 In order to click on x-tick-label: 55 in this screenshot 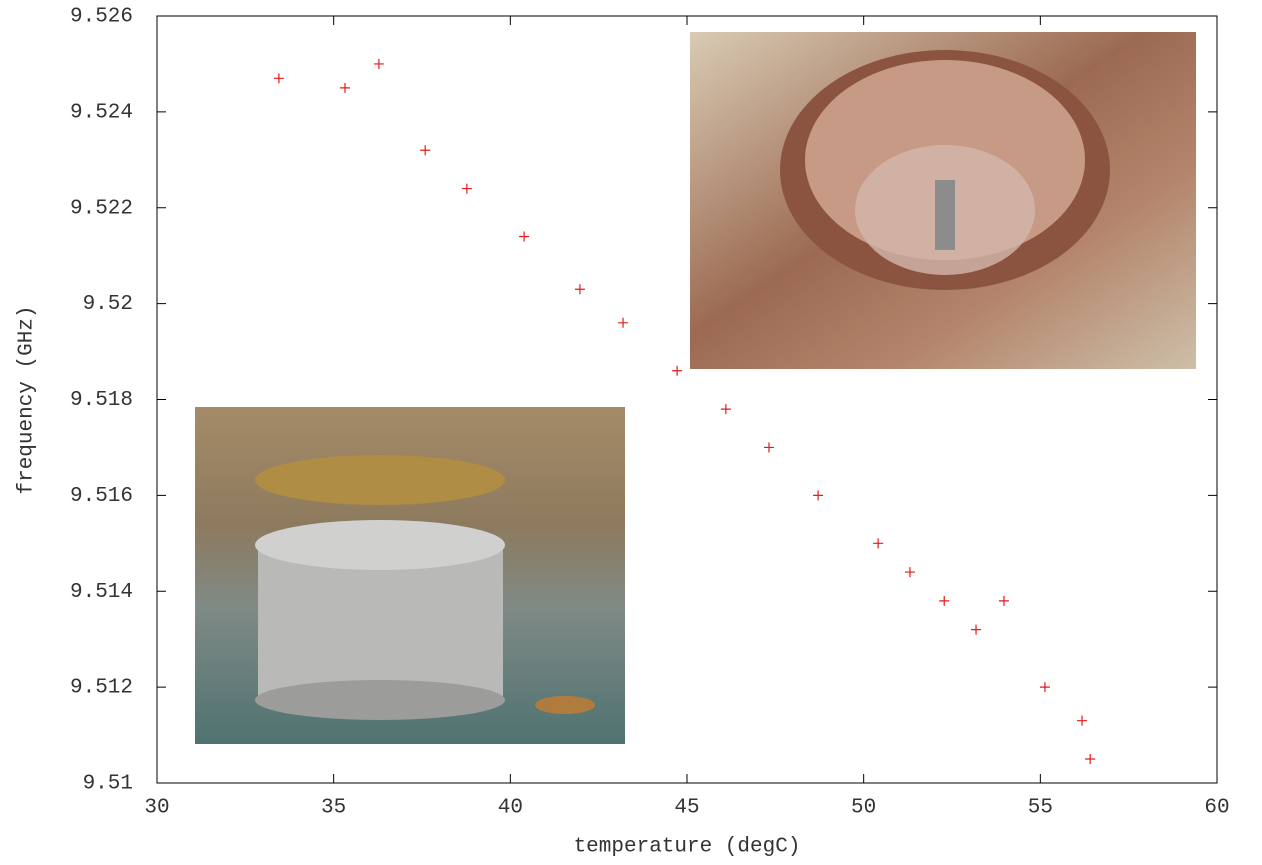, I will do `click(1040, 808)`.